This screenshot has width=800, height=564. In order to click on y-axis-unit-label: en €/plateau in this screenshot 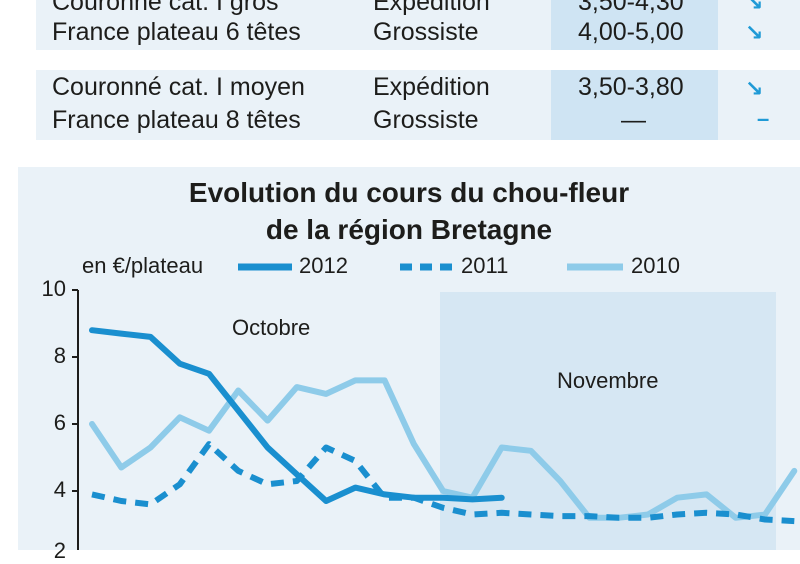, I will do `click(143, 265)`.